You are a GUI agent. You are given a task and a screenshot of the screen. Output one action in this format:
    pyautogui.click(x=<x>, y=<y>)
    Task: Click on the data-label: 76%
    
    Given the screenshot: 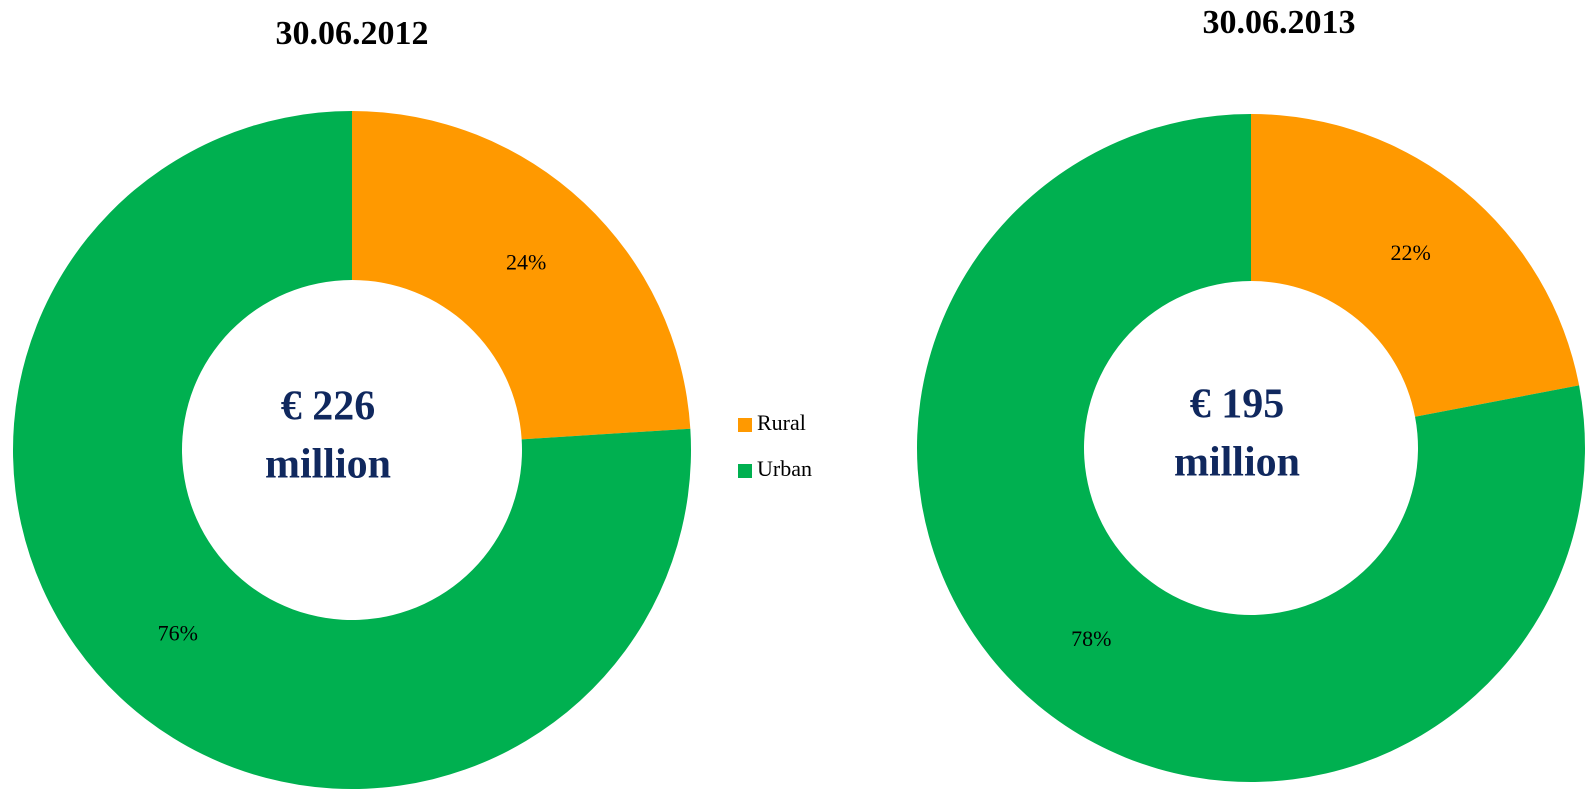 What is the action you would take?
    pyautogui.click(x=178, y=633)
    